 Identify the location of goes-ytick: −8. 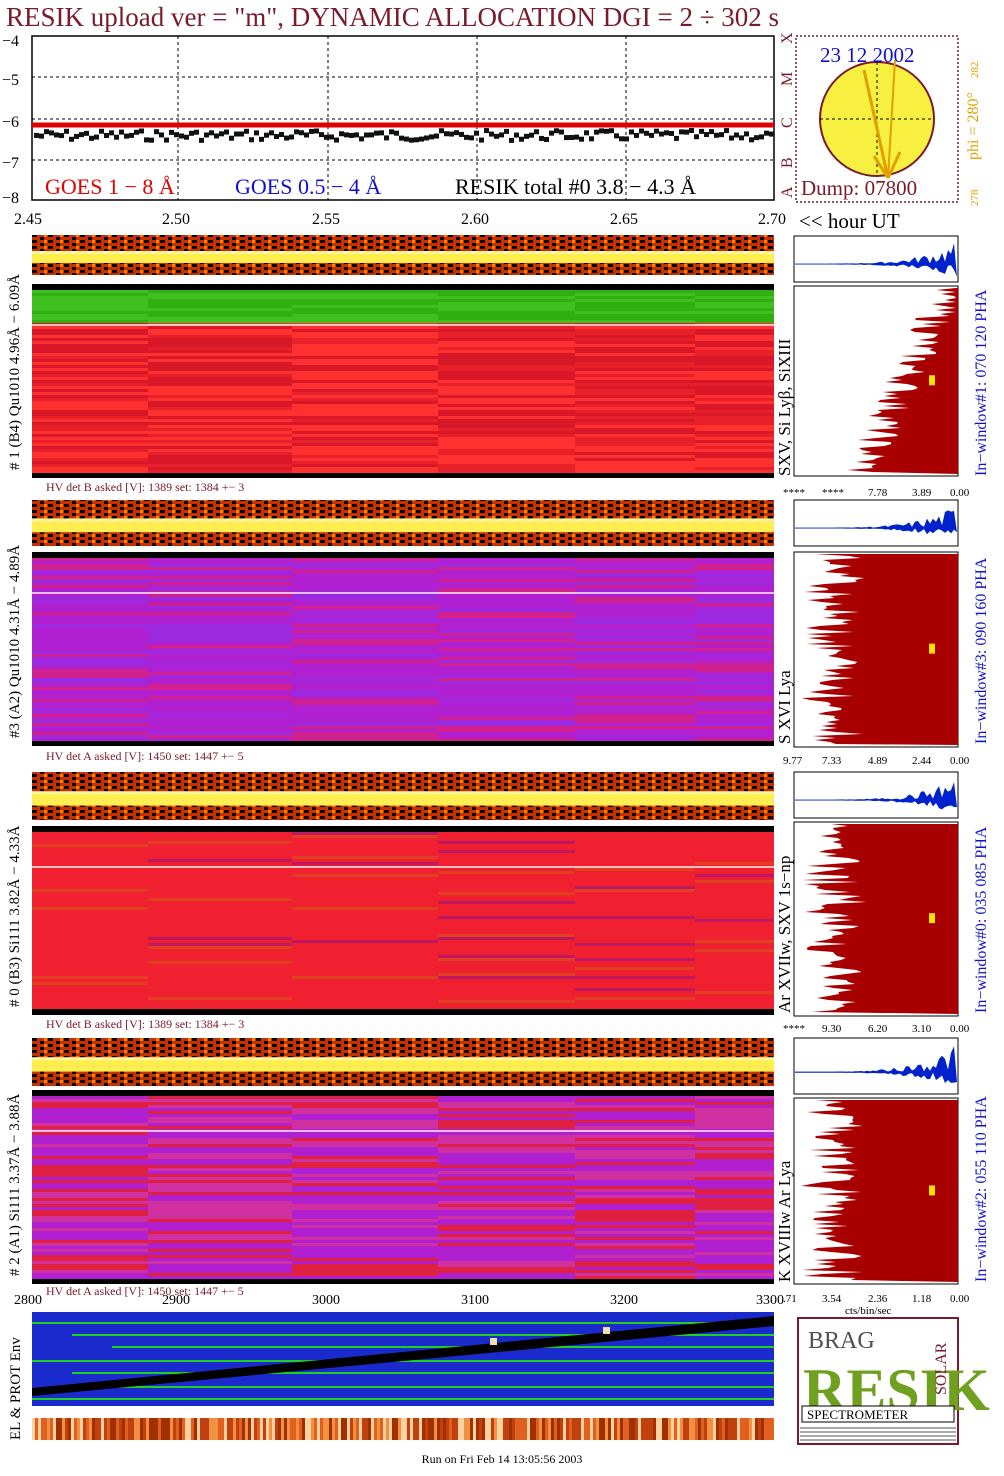
(10, 198).